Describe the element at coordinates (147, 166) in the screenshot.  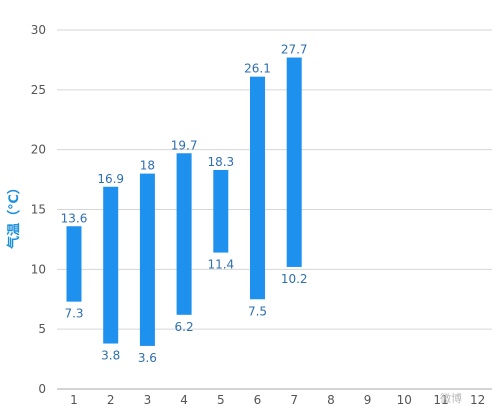
I see `high-value-label: 18` at that location.